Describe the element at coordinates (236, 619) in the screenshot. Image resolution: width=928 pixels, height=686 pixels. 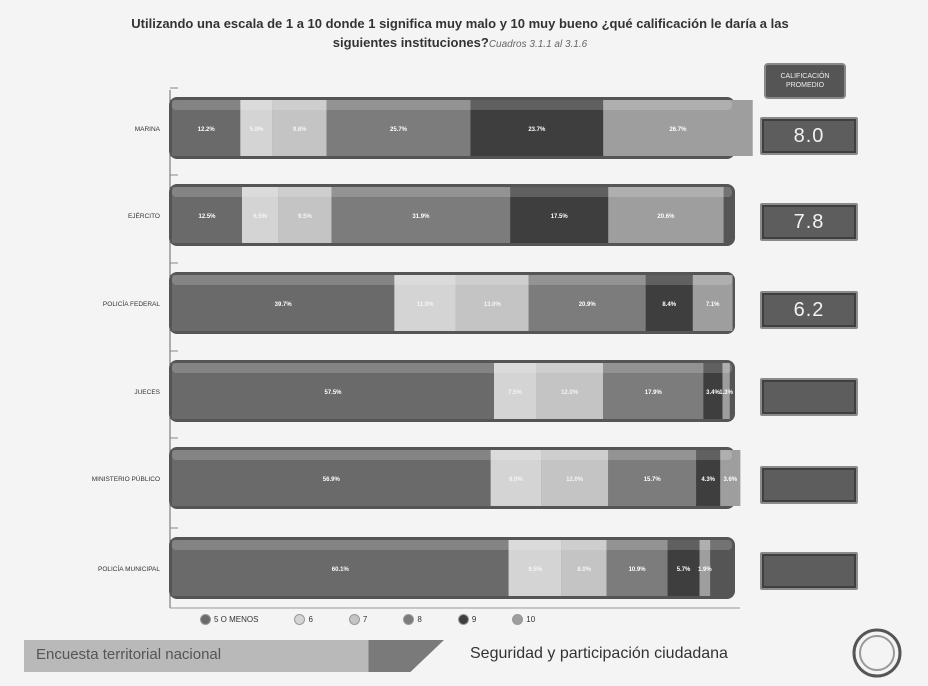
I see `legend-label-le5: 5 O MENOS` at that location.